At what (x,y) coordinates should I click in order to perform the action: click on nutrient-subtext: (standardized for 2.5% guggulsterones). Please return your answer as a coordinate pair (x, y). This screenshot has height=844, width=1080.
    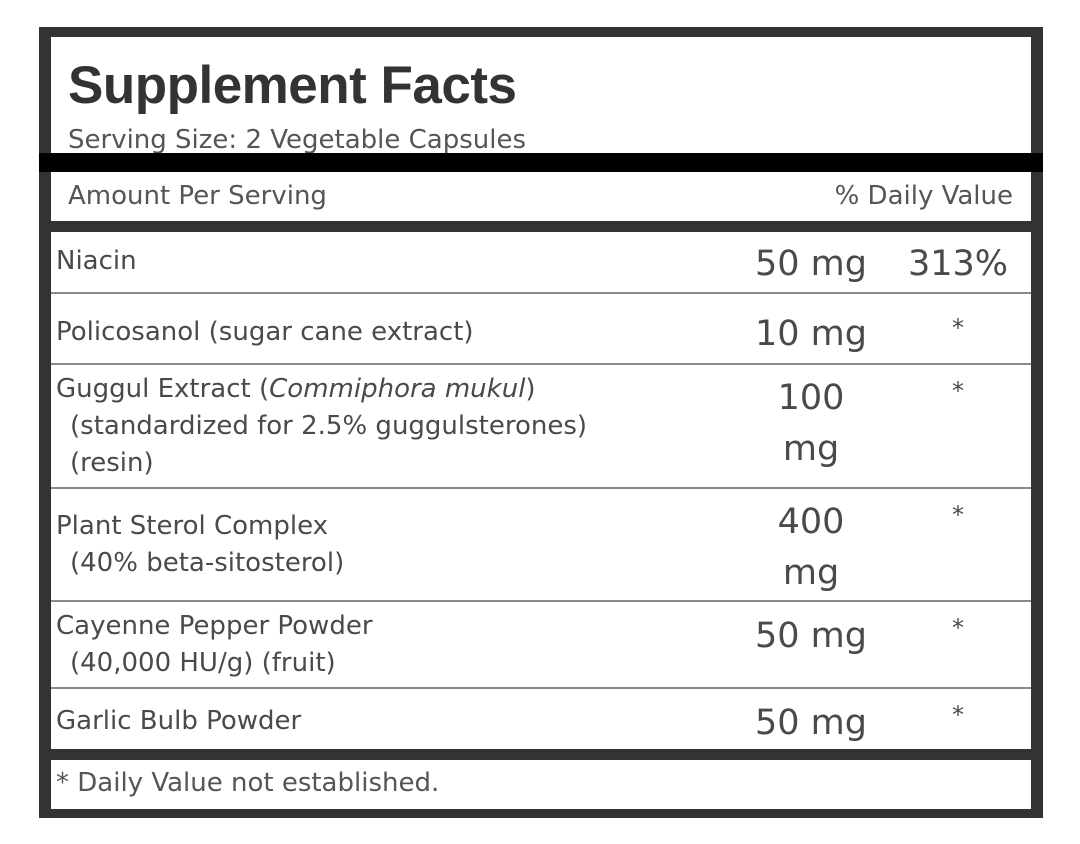
    Looking at the image, I should click on (329, 426).